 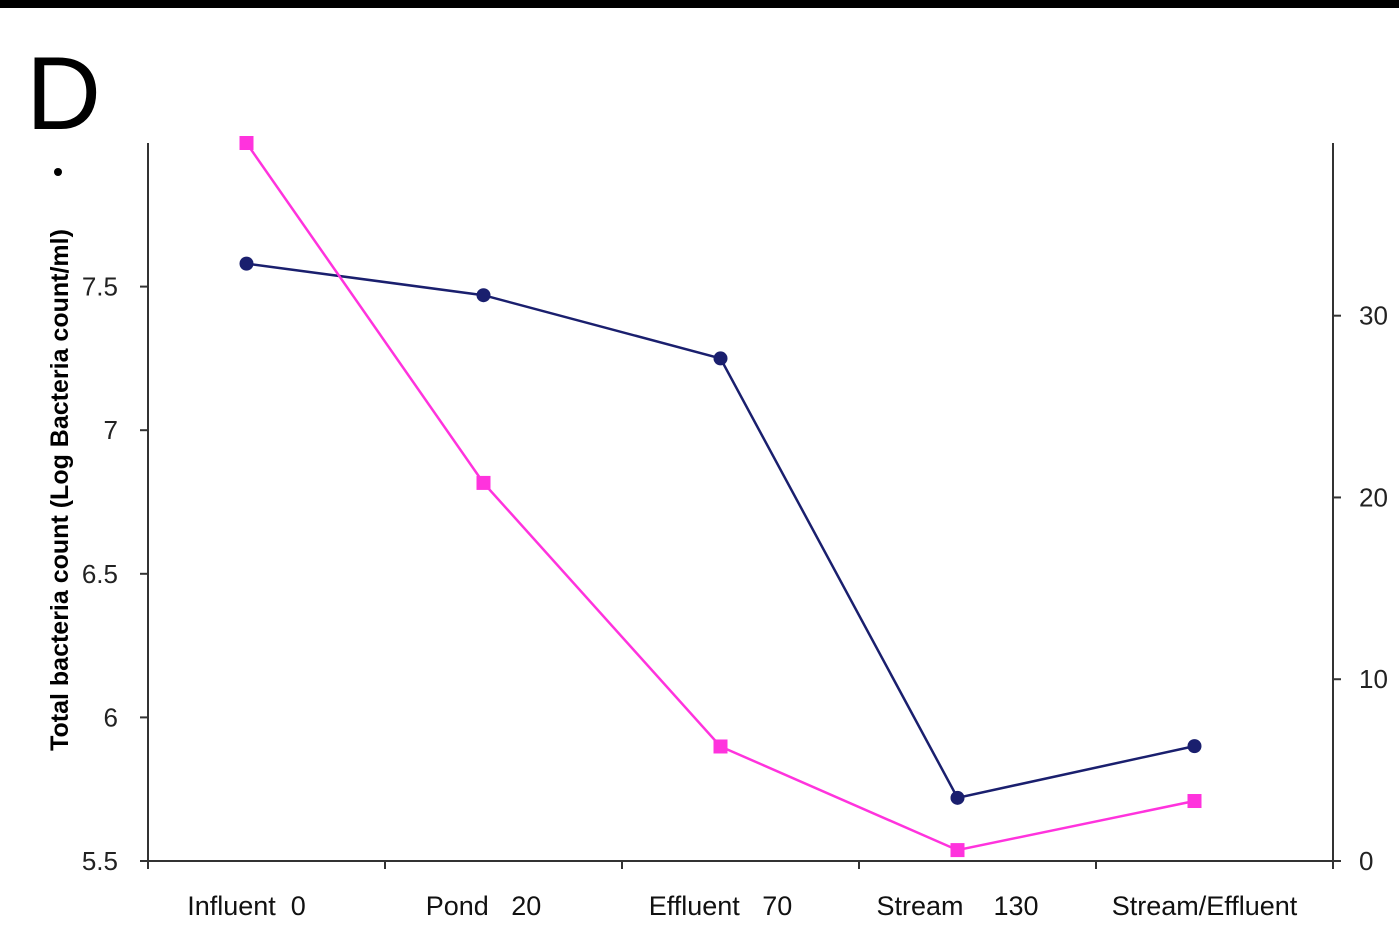 I want to click on x-category-label: Effluent 70, so click(x=721, y=906).